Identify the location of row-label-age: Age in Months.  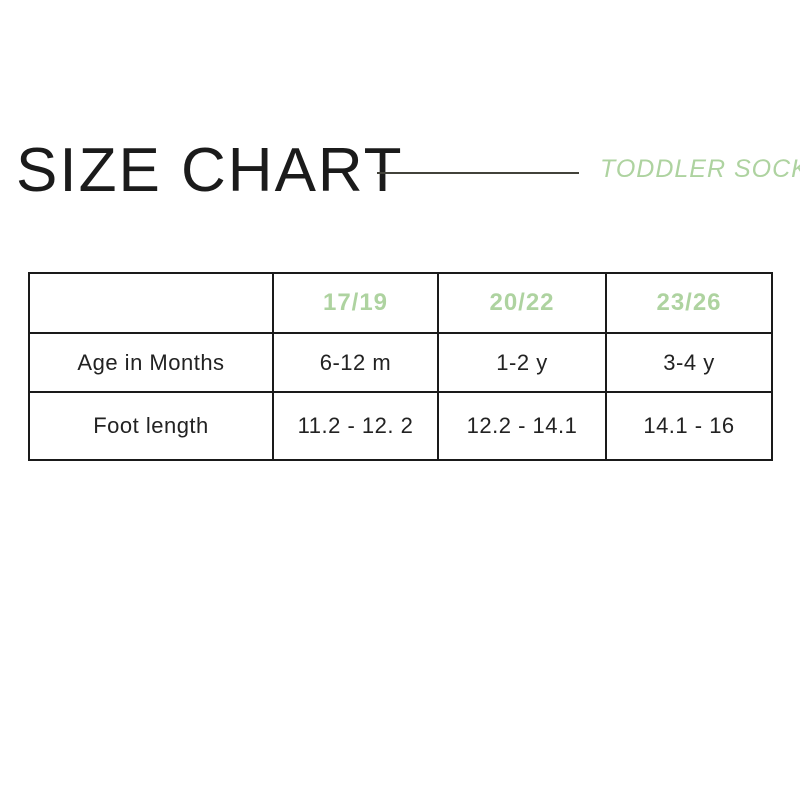
(151, 362).